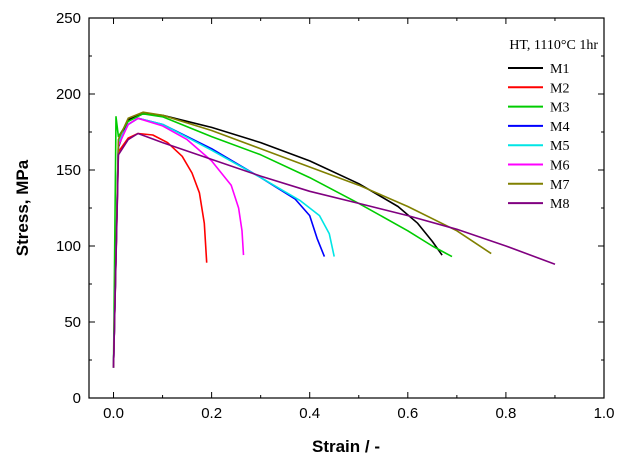 This screenshot has width=629, height=459. I want to click on y-axis-title: Stress, MPa, so click(22, 207).